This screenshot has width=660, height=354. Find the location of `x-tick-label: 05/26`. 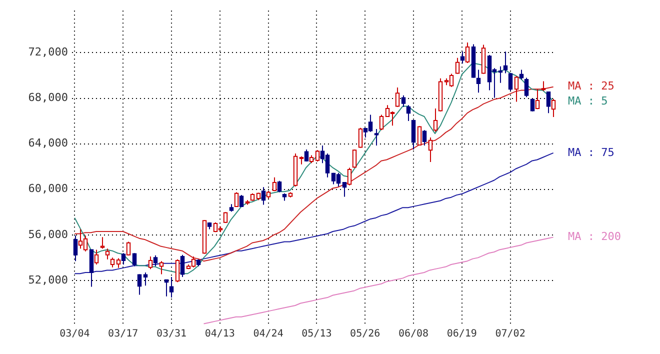

x-tick-label: 05/26 is located at coordinates (365, 334).